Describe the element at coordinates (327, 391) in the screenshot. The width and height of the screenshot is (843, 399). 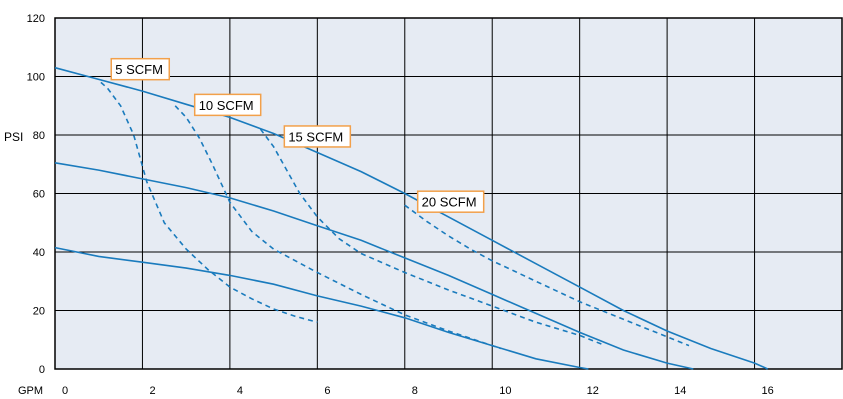
I see `x-tick-label: 6` at that location.